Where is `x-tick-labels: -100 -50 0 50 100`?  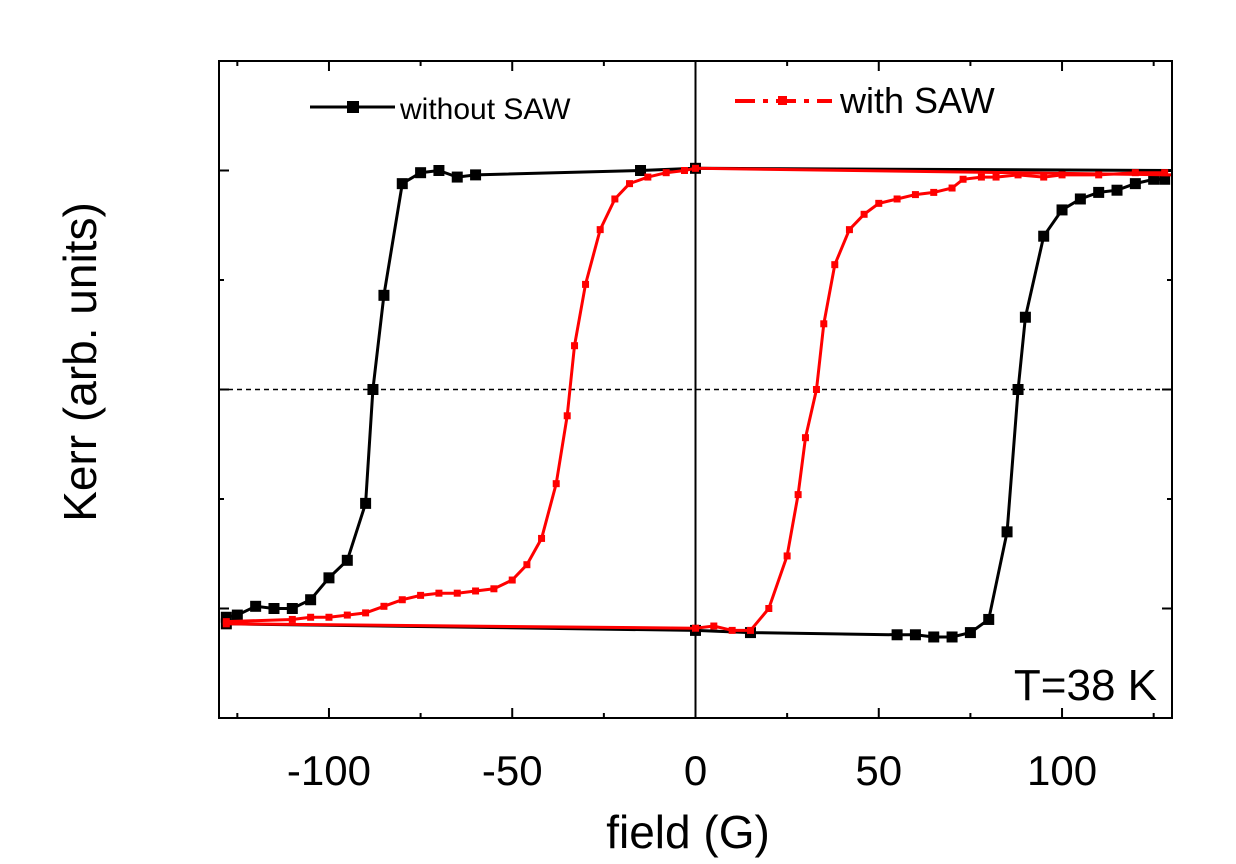
x-tick-labels: -100 -50 0 50 100 is located at coordinates (692, 770).